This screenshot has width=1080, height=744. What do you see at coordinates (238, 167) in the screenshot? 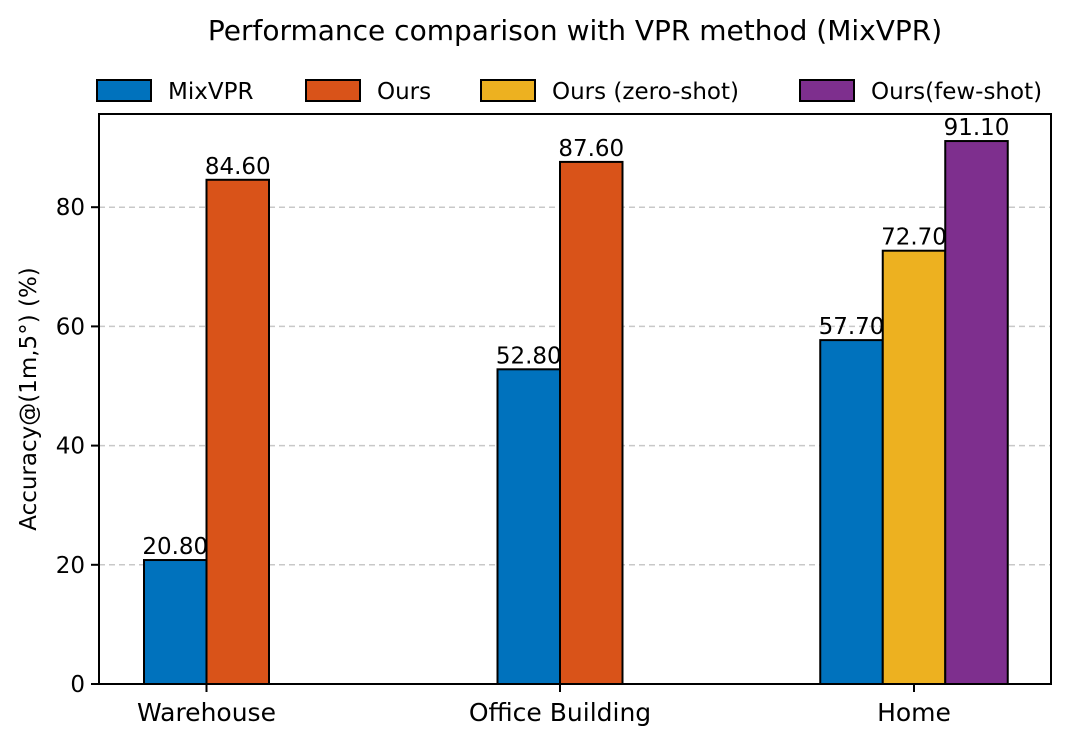
I see `data-label: 84.60` at bounding box center [238, 167].